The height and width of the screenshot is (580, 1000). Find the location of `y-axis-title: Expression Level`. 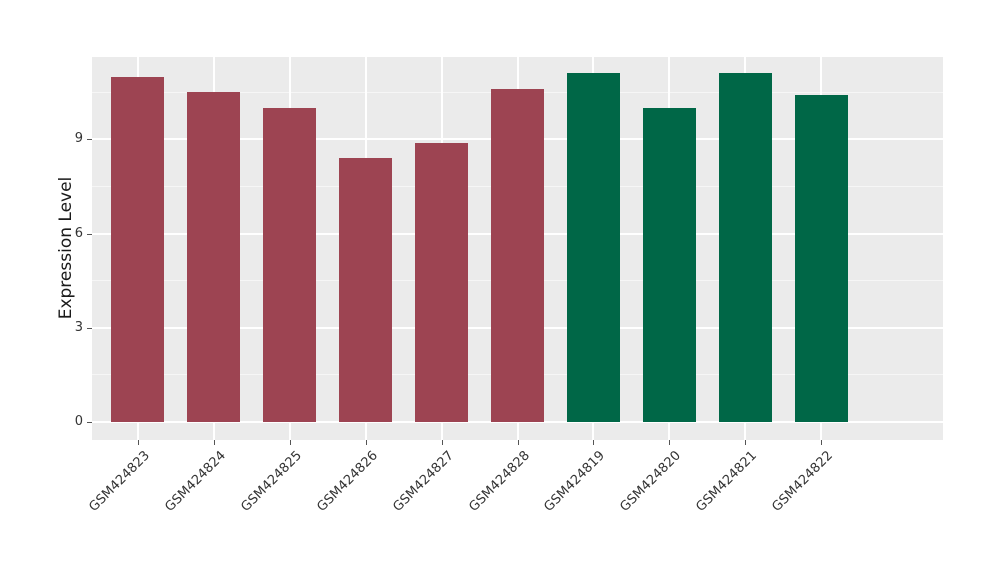

y-axis-title: Expression Level is located at coordinates (66, 248).